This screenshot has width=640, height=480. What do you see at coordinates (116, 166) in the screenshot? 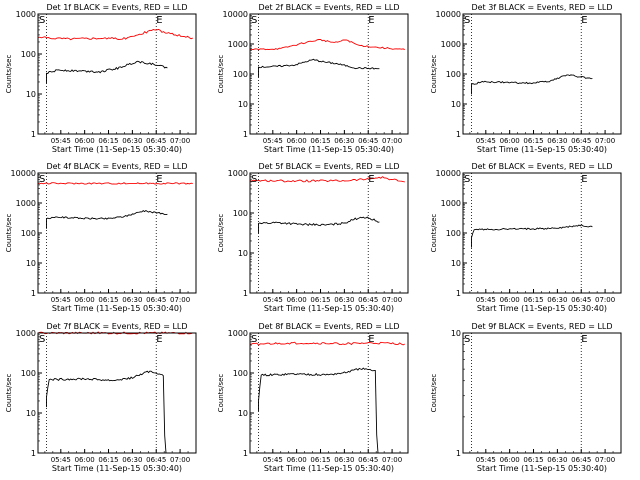
I see `panel-title: Det 4f BLACK = Events, RED = LLD` at bounding box center [116, 166].